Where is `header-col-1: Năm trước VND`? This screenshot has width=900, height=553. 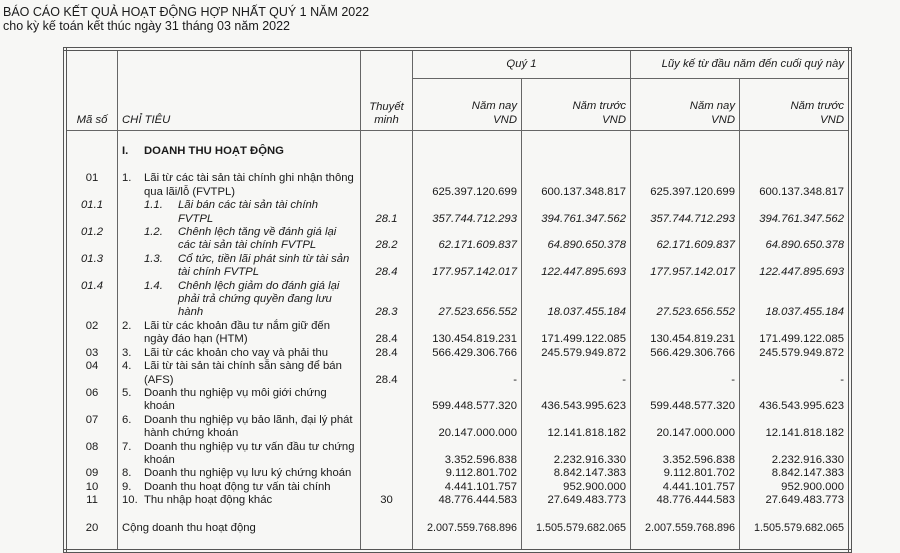
header-col-1: Năm trước VND is located at coordinates (576, 104).